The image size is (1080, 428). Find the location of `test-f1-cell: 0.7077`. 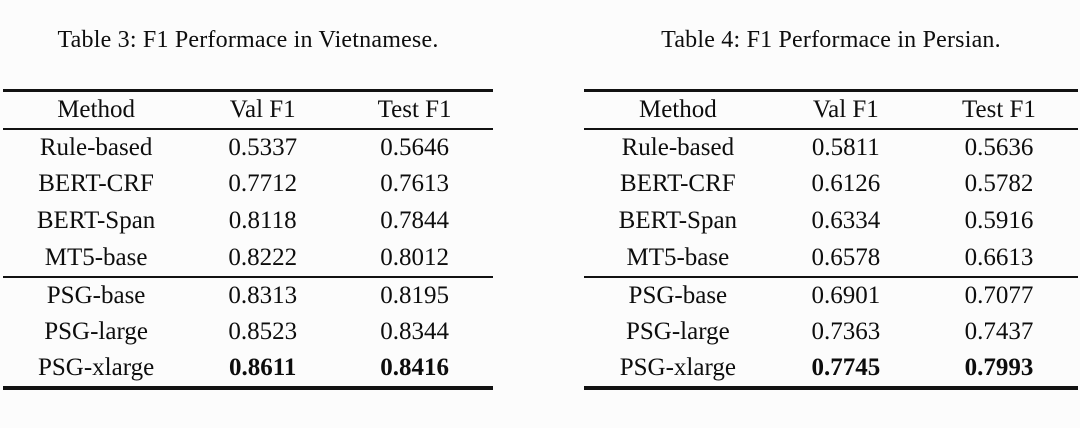

test-f1-cell: 0.7077 is located at coordinates (999, 295).